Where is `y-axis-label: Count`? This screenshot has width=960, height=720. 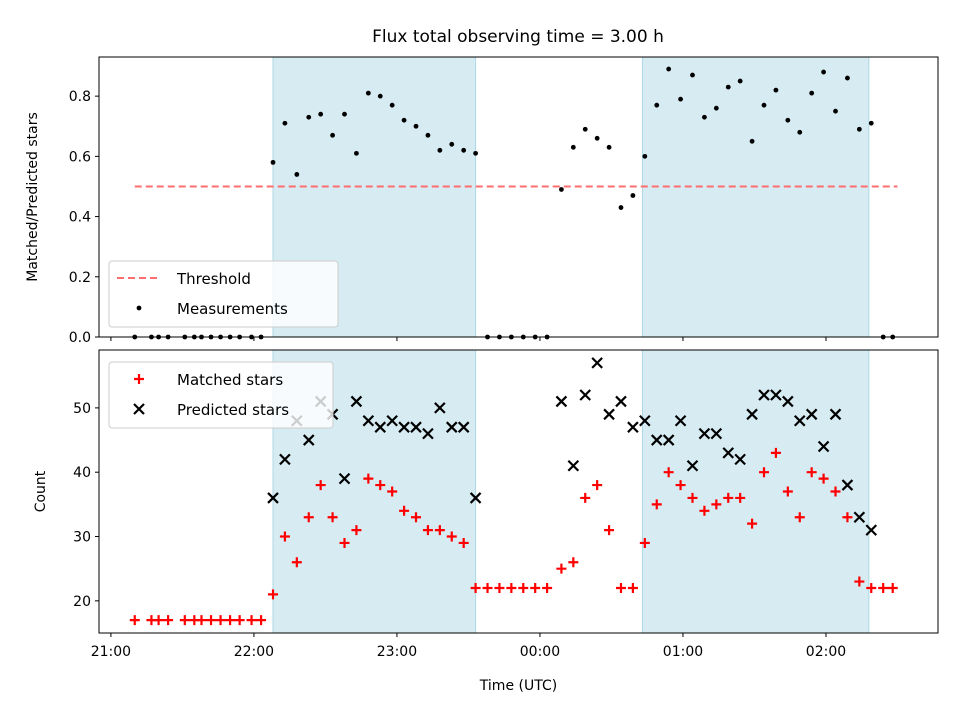 y-axis-label: Count is located at coordinates (41, 491).